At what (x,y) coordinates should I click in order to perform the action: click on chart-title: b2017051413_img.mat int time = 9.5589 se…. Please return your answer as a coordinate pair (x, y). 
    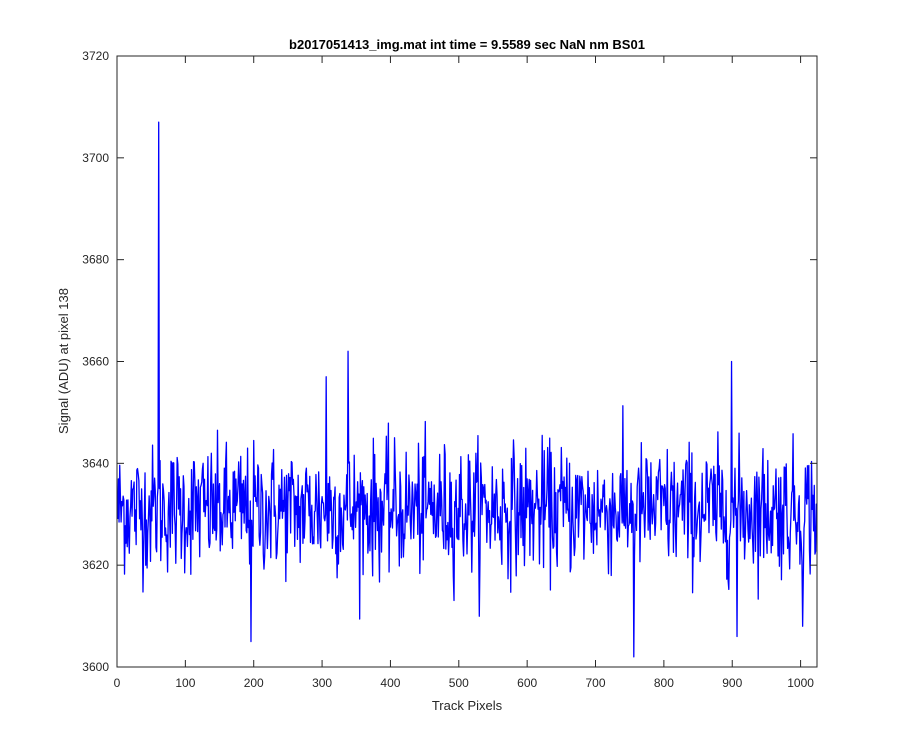
    Looking at the image, I should click on (467, 44).